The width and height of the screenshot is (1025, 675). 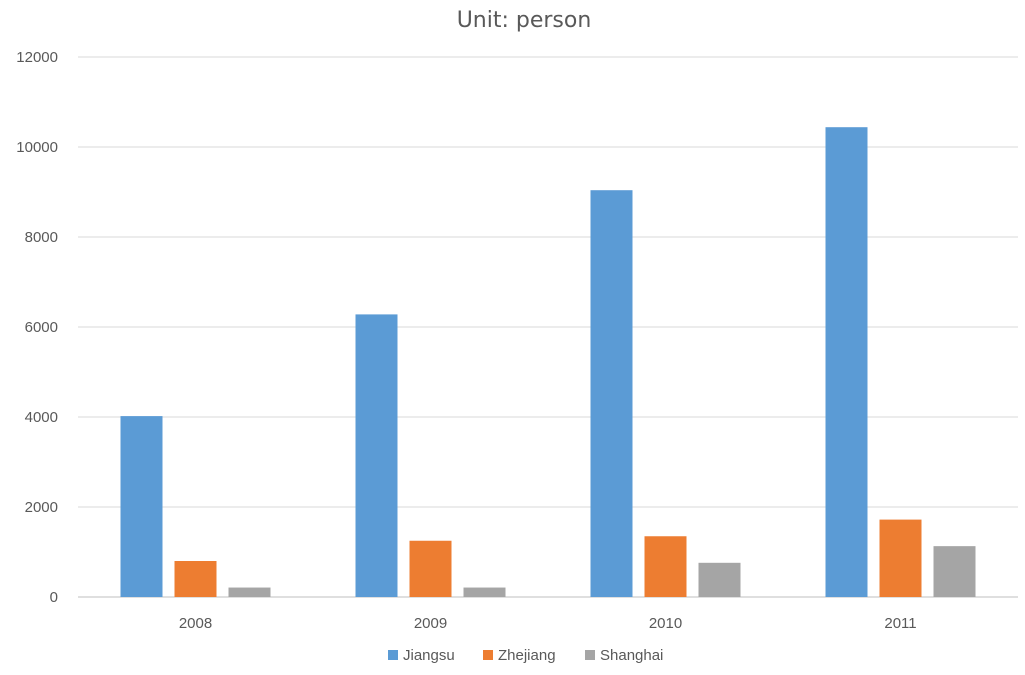 I want to click on bar-jiangsu-2011, so click(x=846, y=362).